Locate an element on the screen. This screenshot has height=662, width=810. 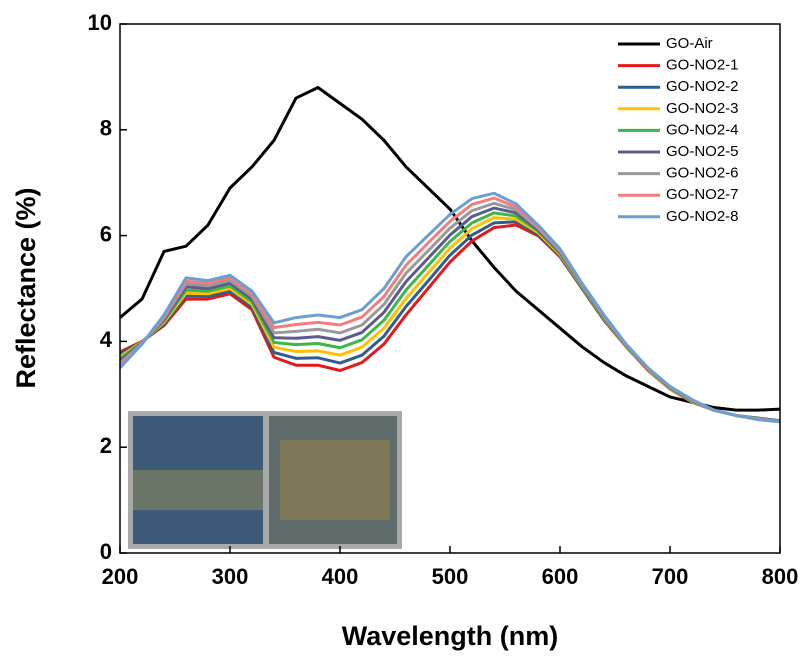
legend-label: GO-NO2-8 is located at coordinates (702, 216).